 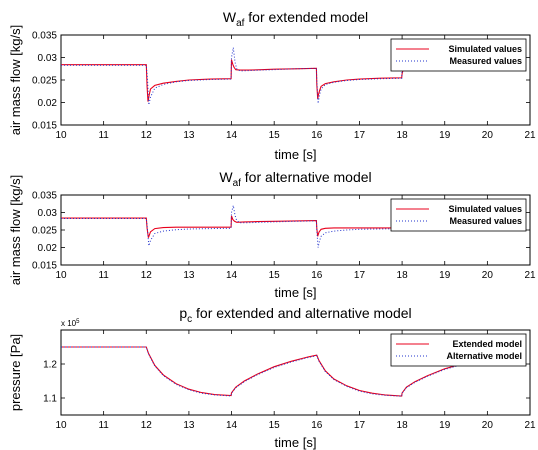 What do you see at coordinates (189, 319) in the screenshot?
I see `chart-title-subscript: c` at bounding box center [189, 319].